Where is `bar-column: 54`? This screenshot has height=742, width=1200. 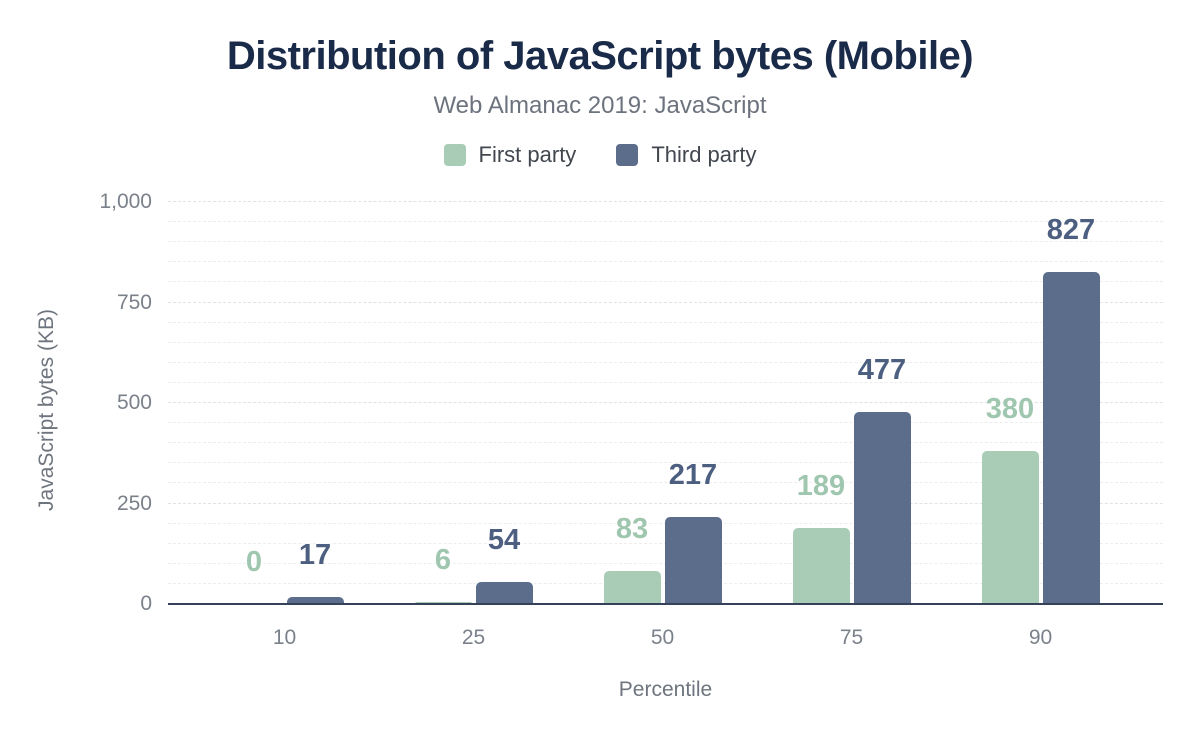 bar-column: 54 is located at coordinates (504, 403).